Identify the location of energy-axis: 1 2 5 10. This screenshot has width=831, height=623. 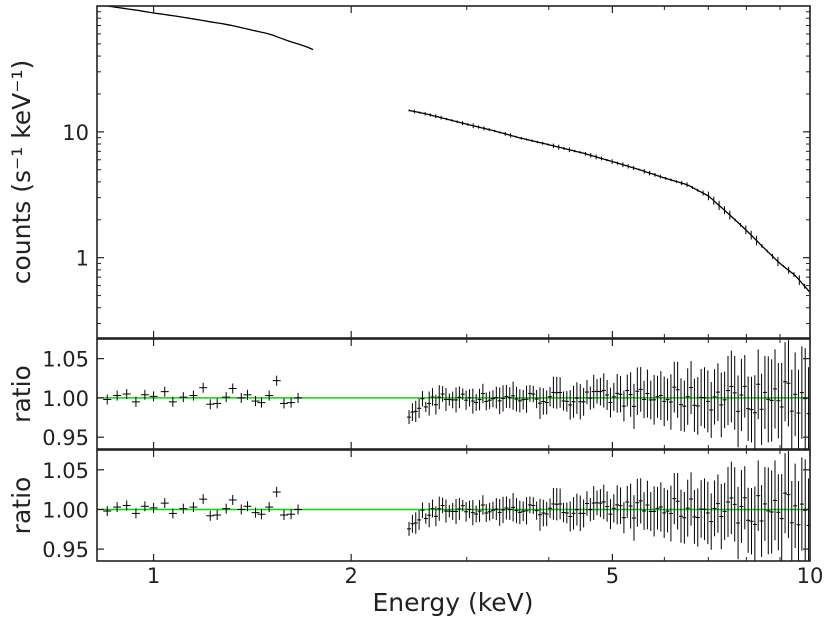
(485, 576).